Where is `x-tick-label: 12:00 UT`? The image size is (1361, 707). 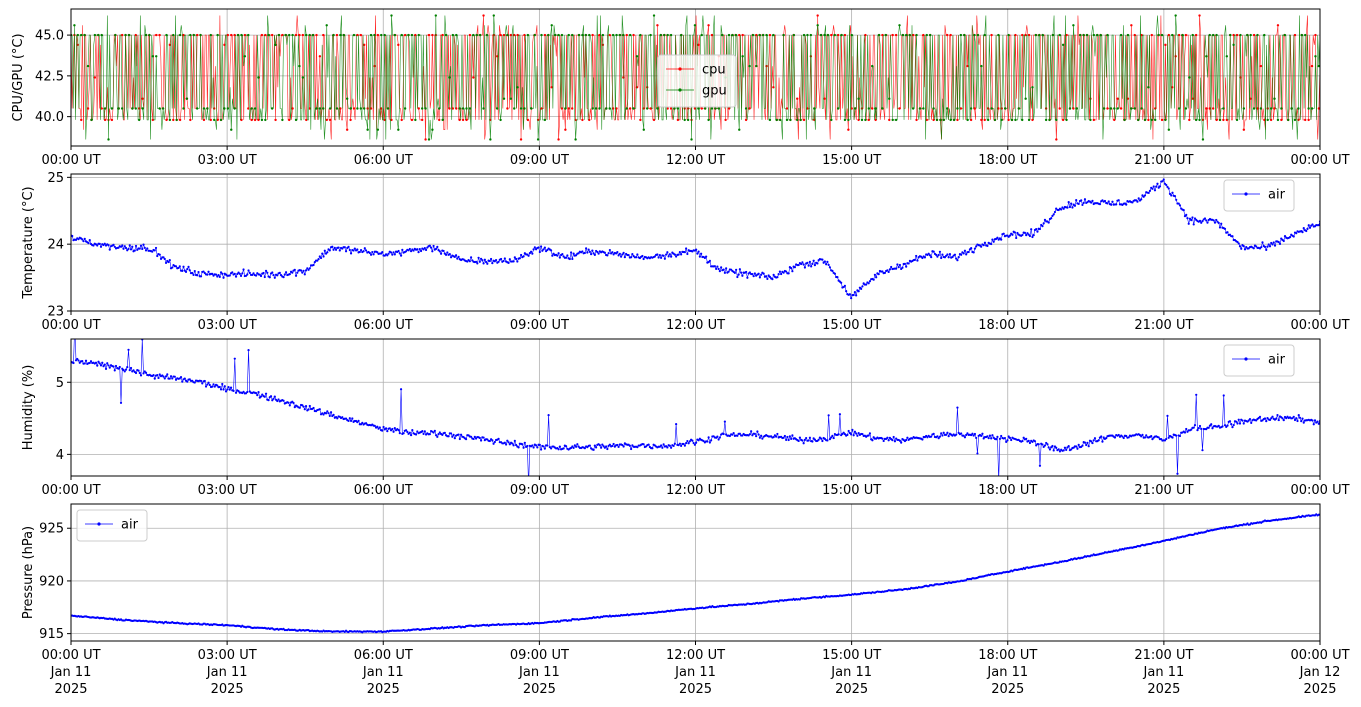
x-tick-label: 12:00 UT is located at coordinates (695, 490).